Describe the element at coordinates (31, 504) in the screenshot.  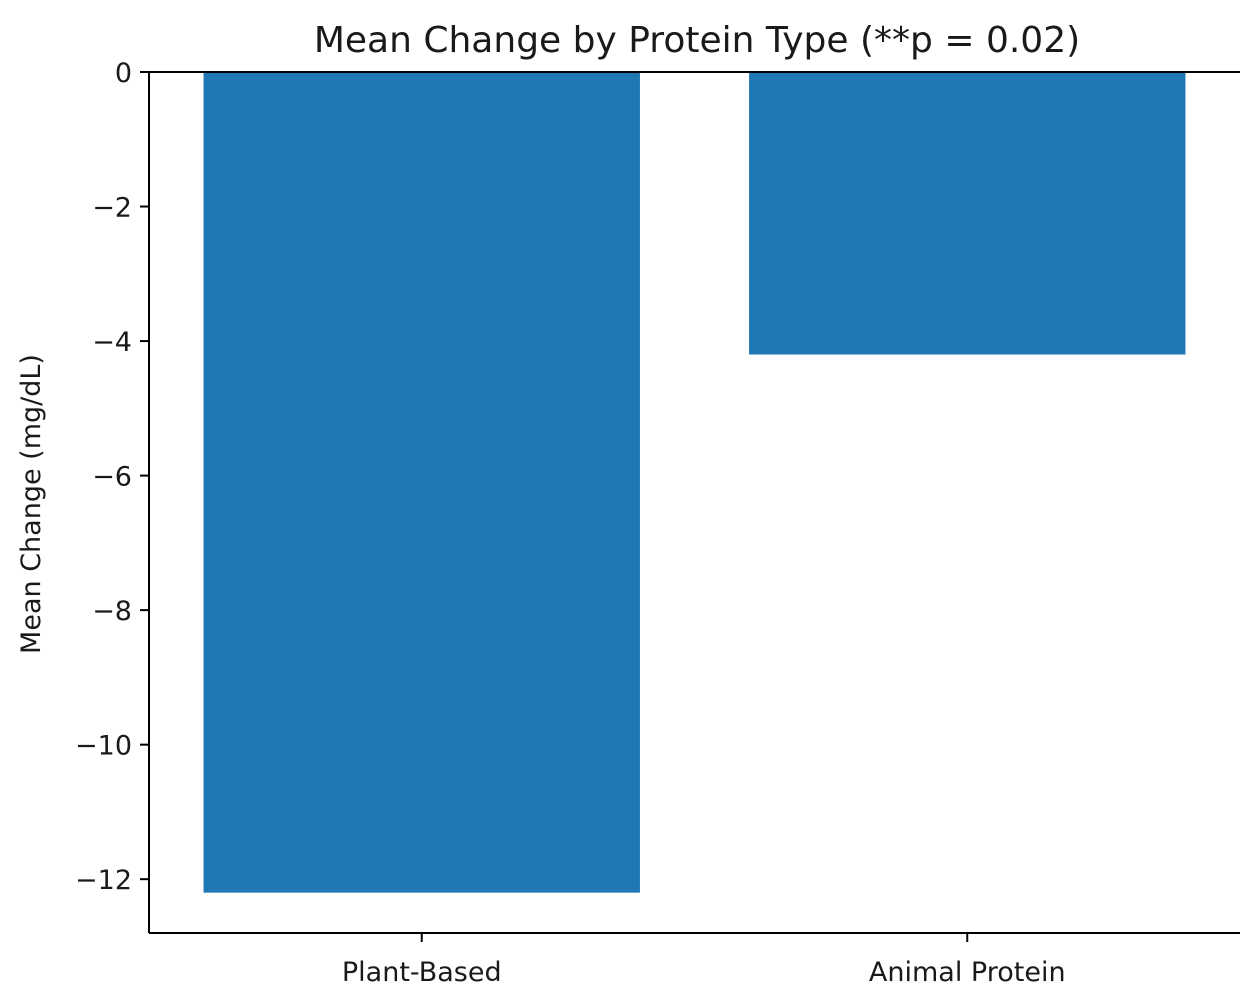
I see `y-axis-label: Mean Change (mg/dL)` at that location.